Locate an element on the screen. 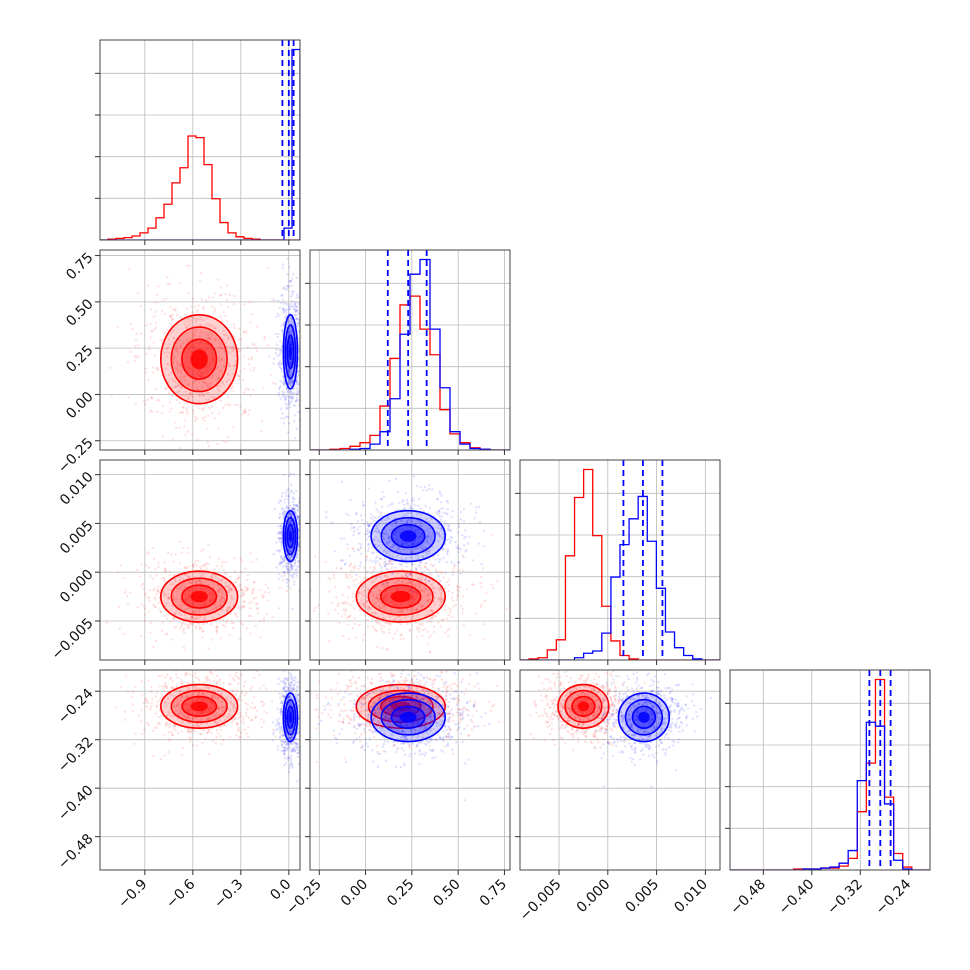  y-tick-label: 0.010 is located at coordinates (77, 489).